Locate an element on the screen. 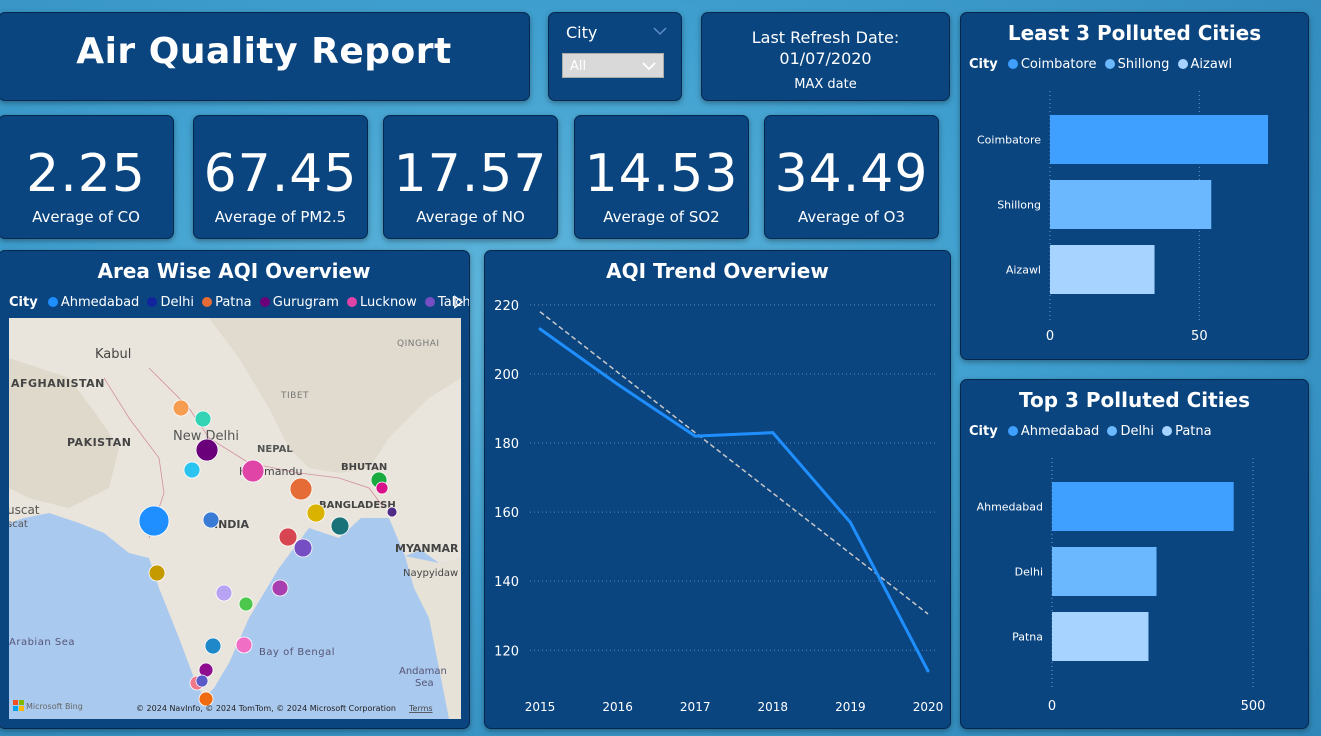 The height and width of the screenshot is (736, 1321). legend-text: Ahmedabad is located at coordinates (100, 302).